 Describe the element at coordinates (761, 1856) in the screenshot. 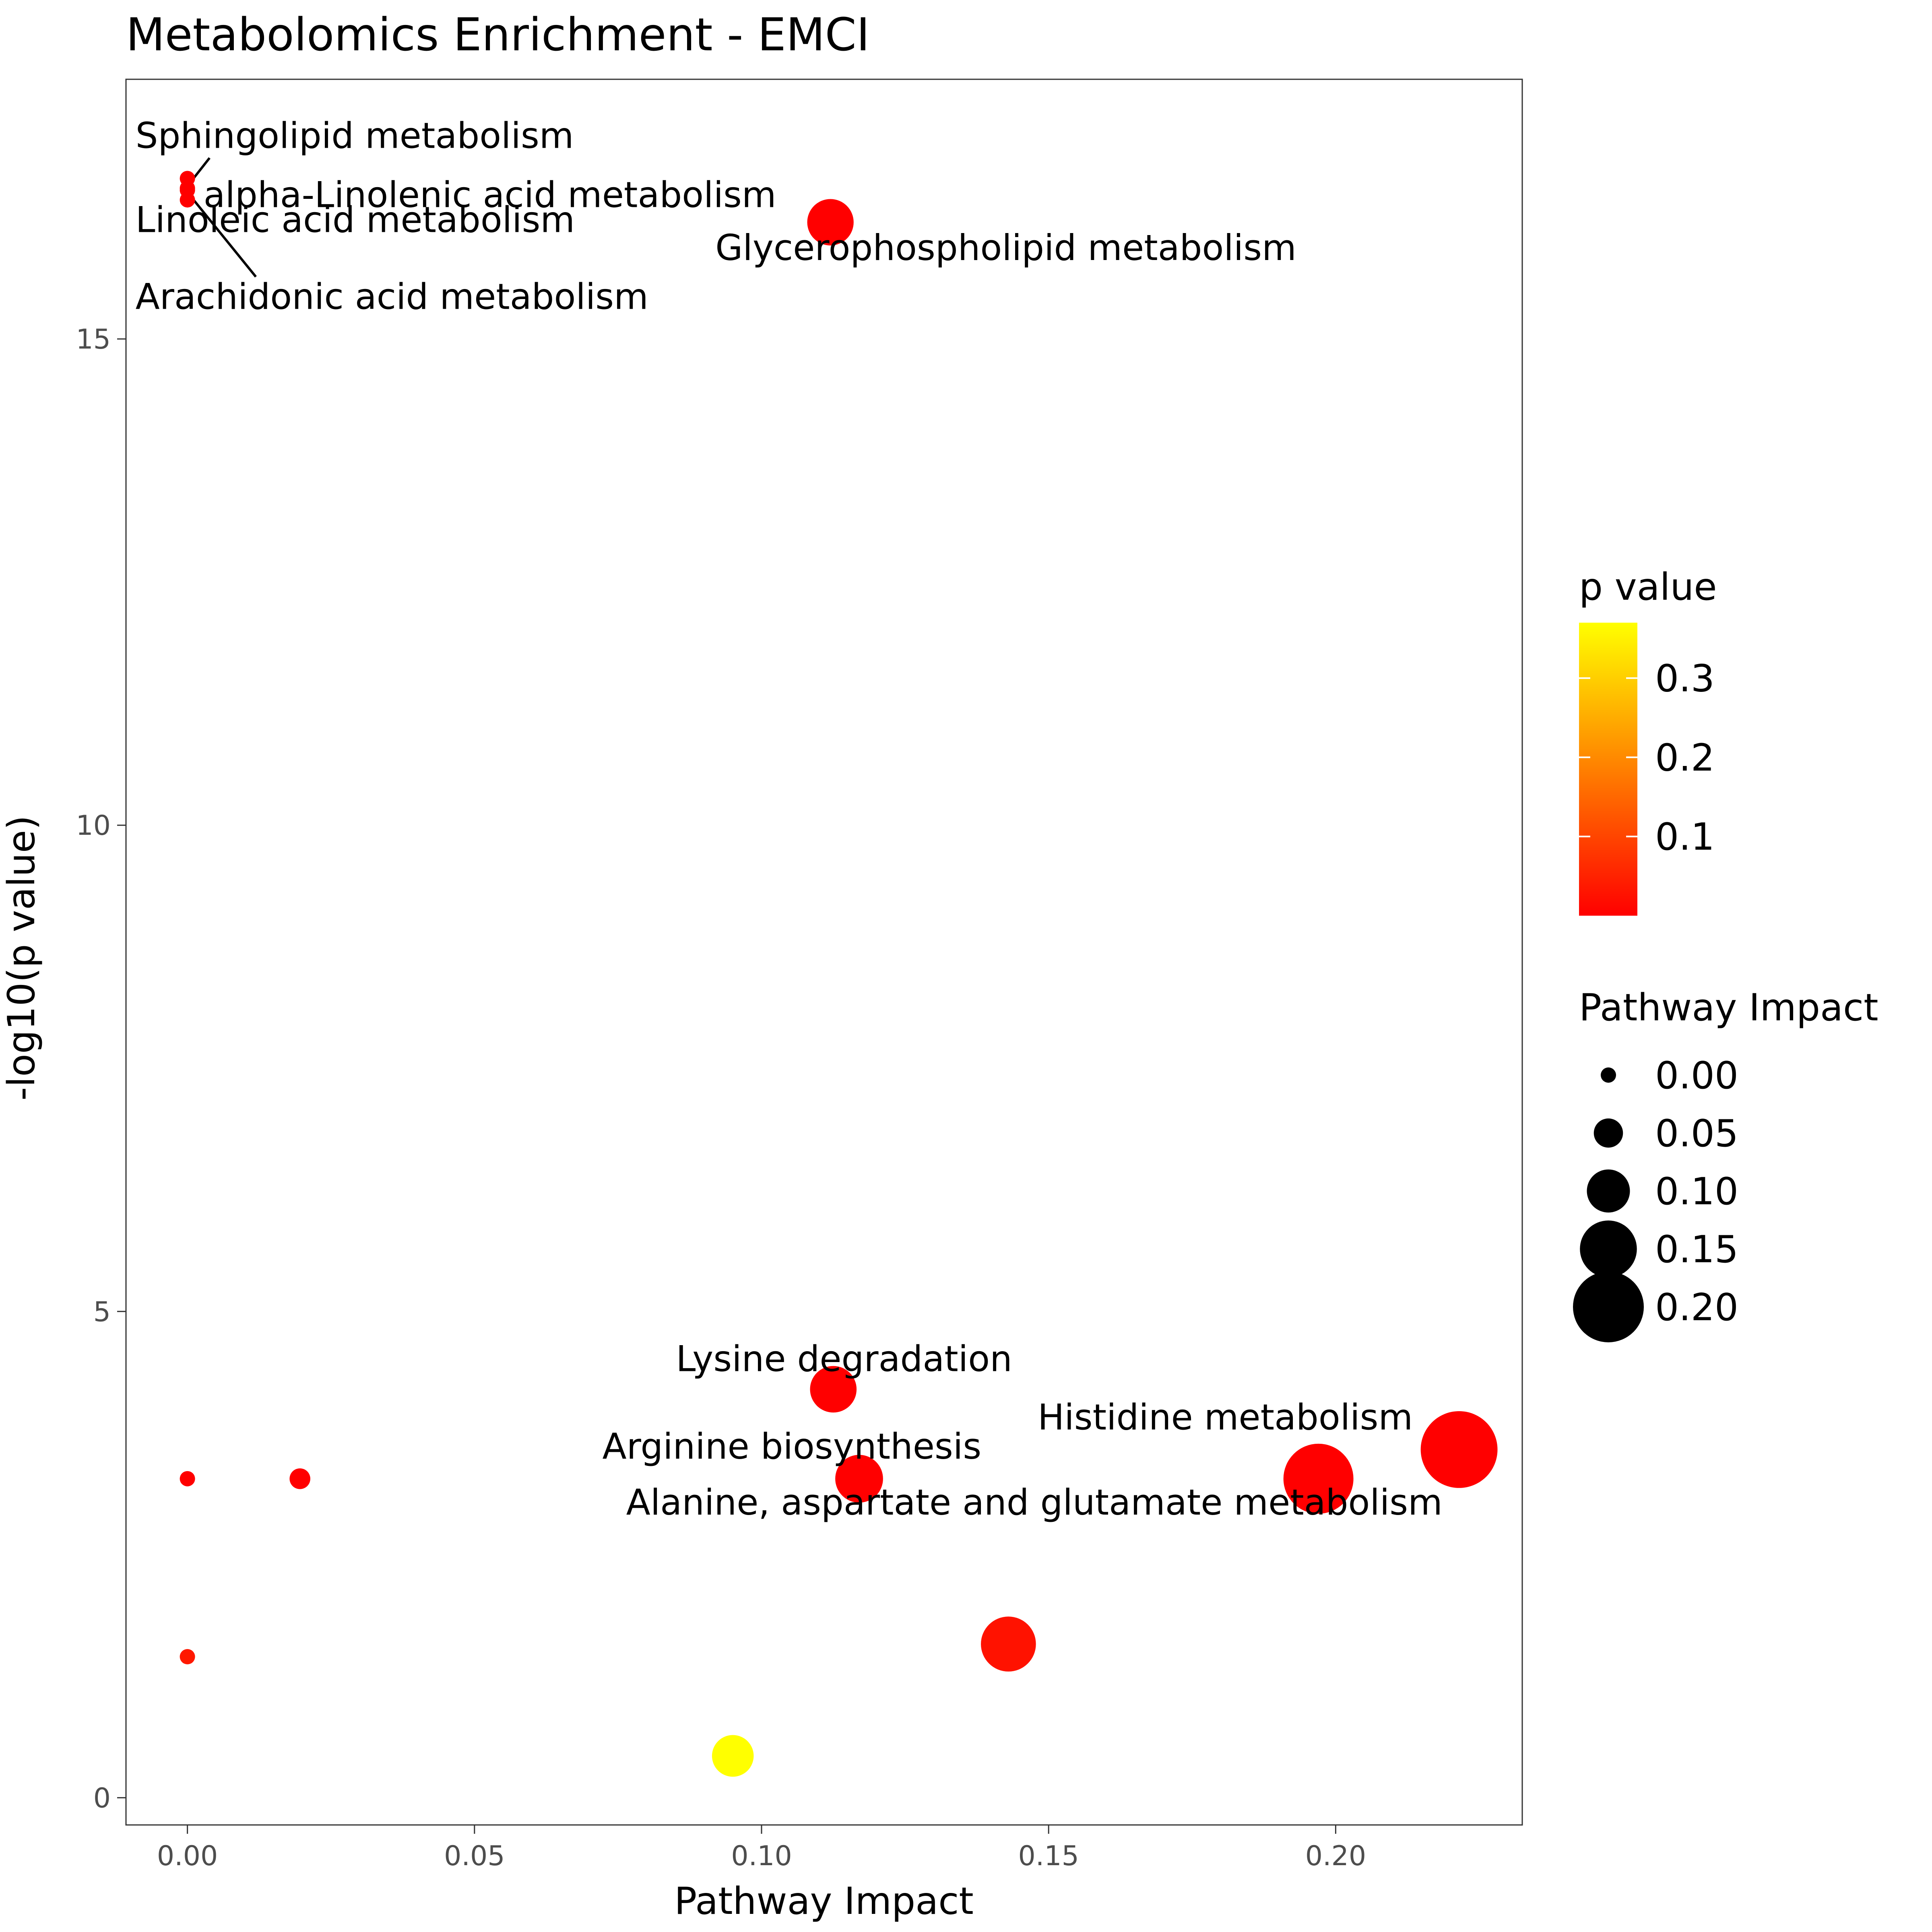

I see `x-tick-label: 0.10` at that location.